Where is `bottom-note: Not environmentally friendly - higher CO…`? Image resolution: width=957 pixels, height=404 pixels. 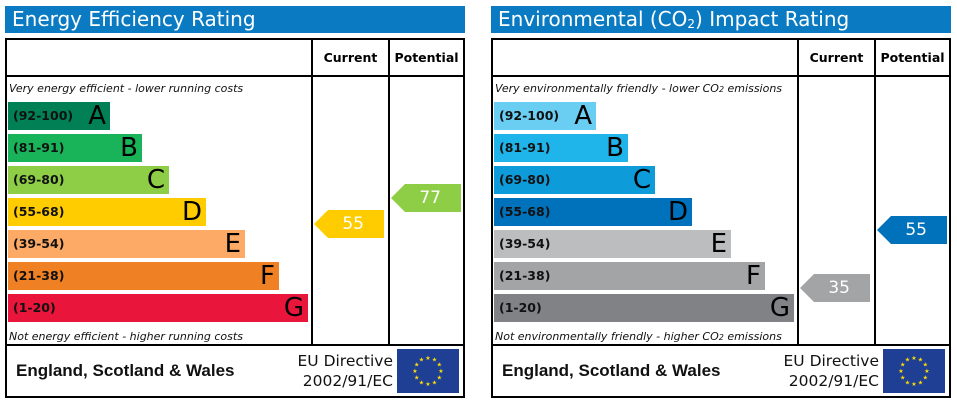
bottom-note: Not environmentally friendly - higher CO… is located at coordinates (638, 336).